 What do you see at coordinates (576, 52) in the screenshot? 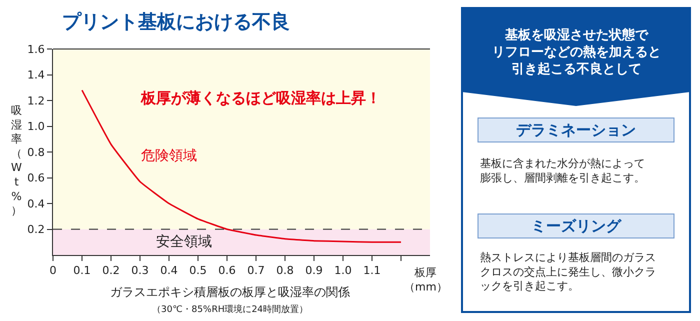
I see `text: 基板を吸湿させた状態でリフローなどの熱を加えると引き起こる不良として` at bounding box center [576, 52].